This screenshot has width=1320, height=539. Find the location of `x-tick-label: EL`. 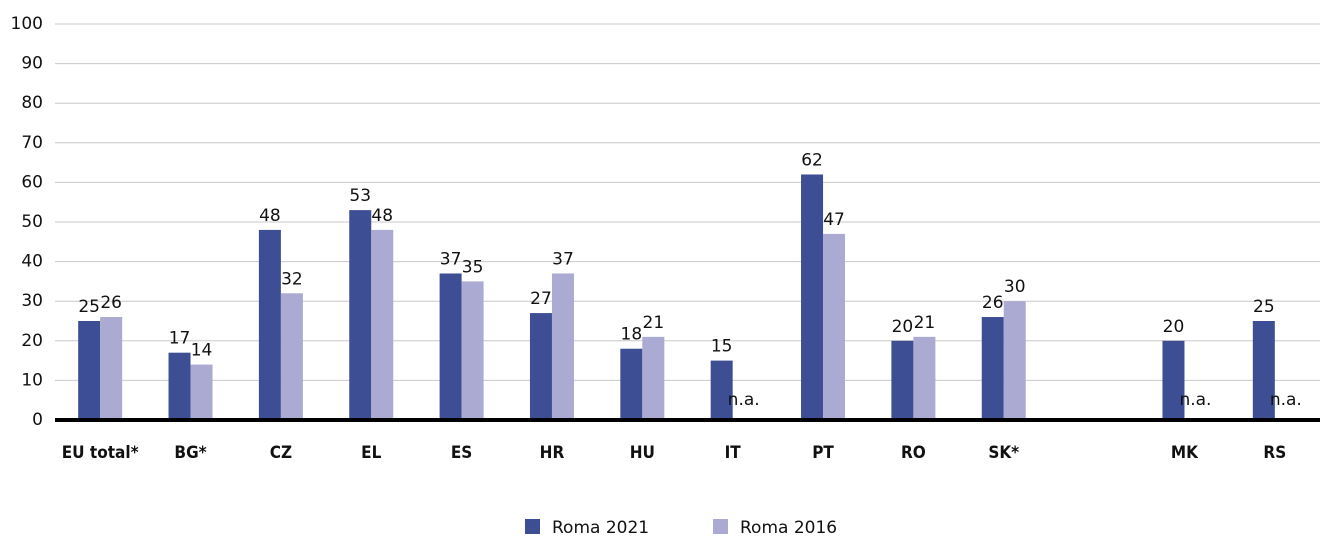

x-tick-label: EL is located at coordinates (371, 453).